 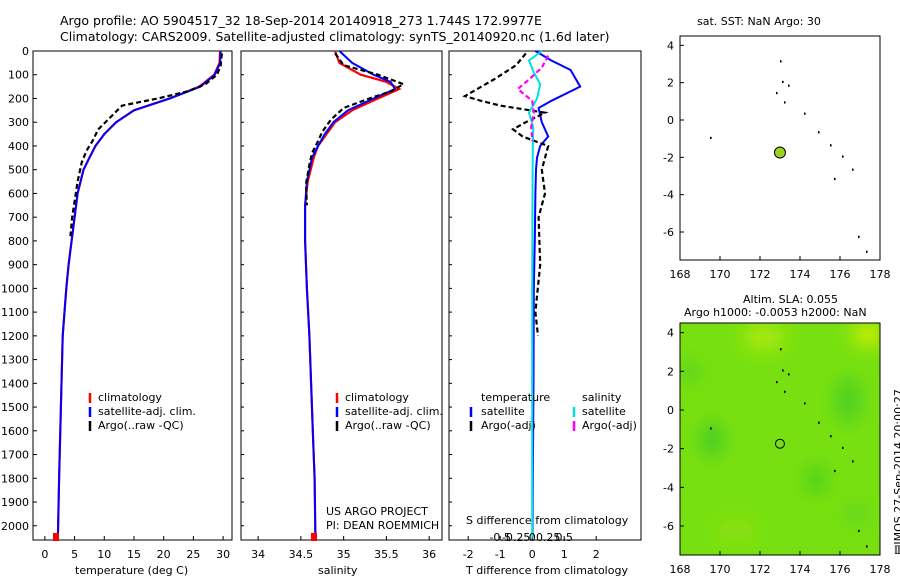 I want to click on x-tick-label: 5, so click(x=74, y=554).